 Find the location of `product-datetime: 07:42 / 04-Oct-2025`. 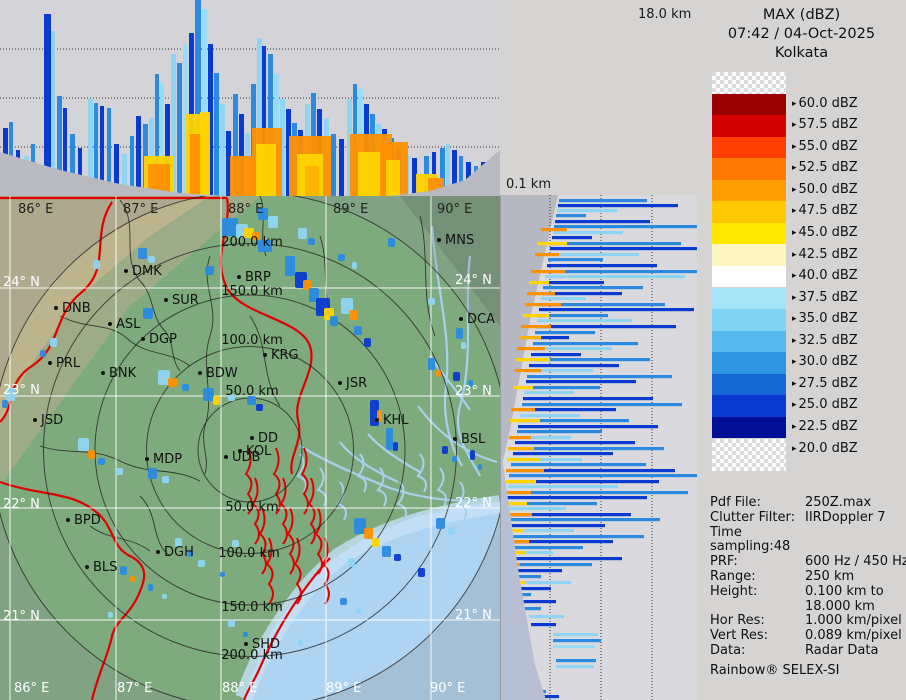

product-datetime: 07:42 / 04-Oct-2025 is located at coordinates (801, 34).